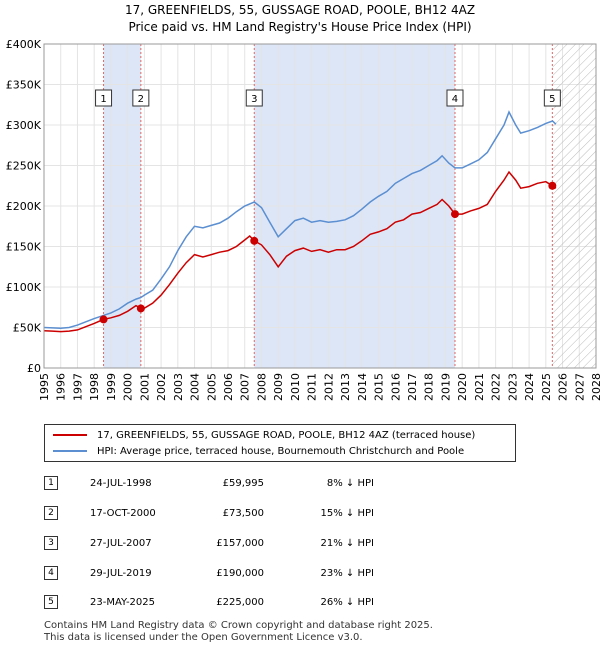 This screenshot has width=600, height=650. I want to click on x-tick-label: 2007, so click(245, 387).